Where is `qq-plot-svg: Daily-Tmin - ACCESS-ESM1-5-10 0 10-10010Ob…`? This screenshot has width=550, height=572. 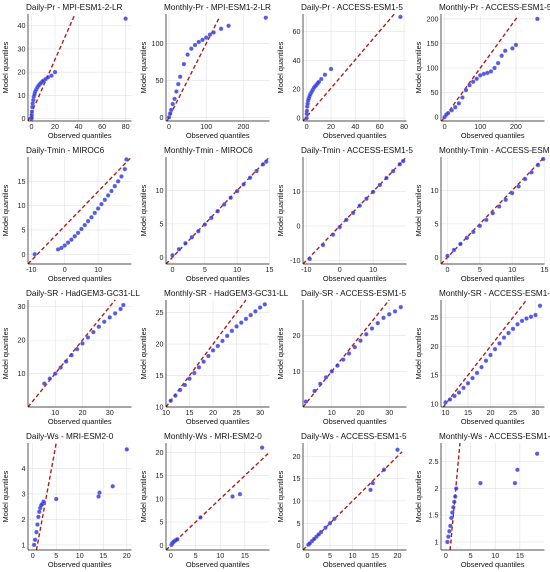 qq-plot-svg: Daily-Tmin - ACCESS-ESM1-5-10 0 10-10010Ob… is located at coordinates (344, 214).